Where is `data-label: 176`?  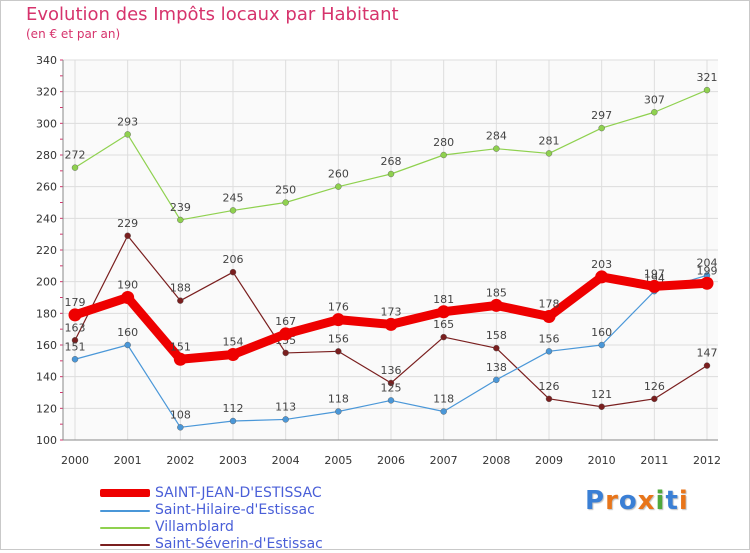 data-label: 176 is located at coordinates (338, 307).